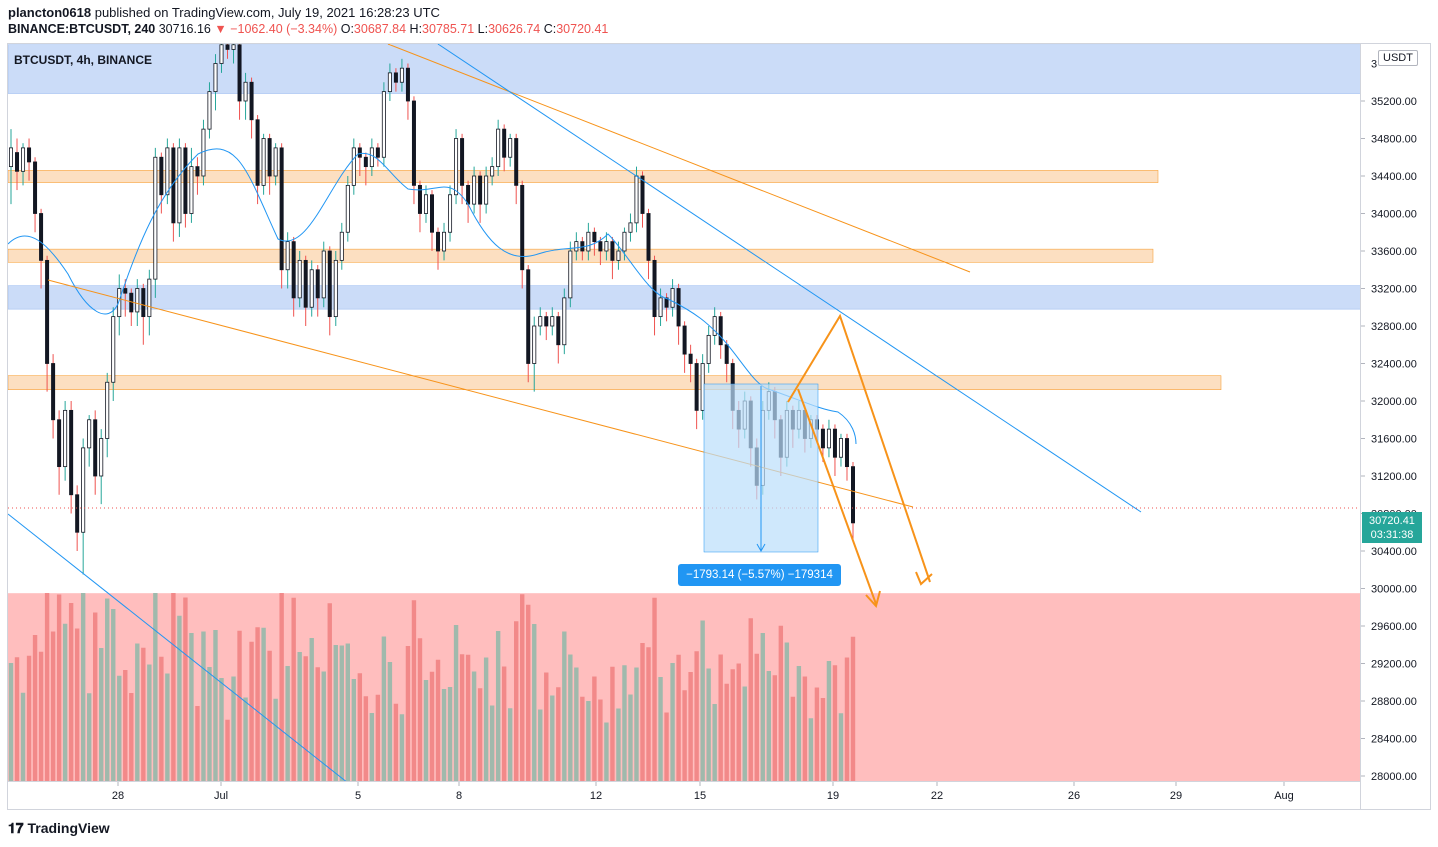 This screenshot has height=847, width=1438. What do you see at coordinates (1392, 535) in the screenshot?
I see `candle-countdown: 03:31:38` at bounding box center [1392, 535].